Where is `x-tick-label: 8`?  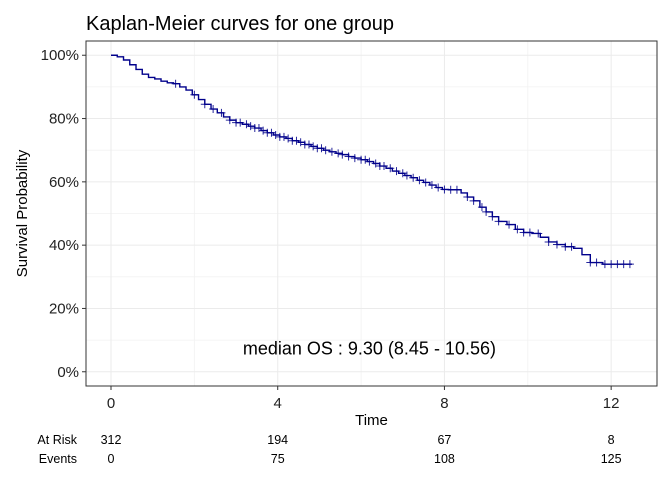
x-tick-label: 8 is located at coordinates (444, 403).